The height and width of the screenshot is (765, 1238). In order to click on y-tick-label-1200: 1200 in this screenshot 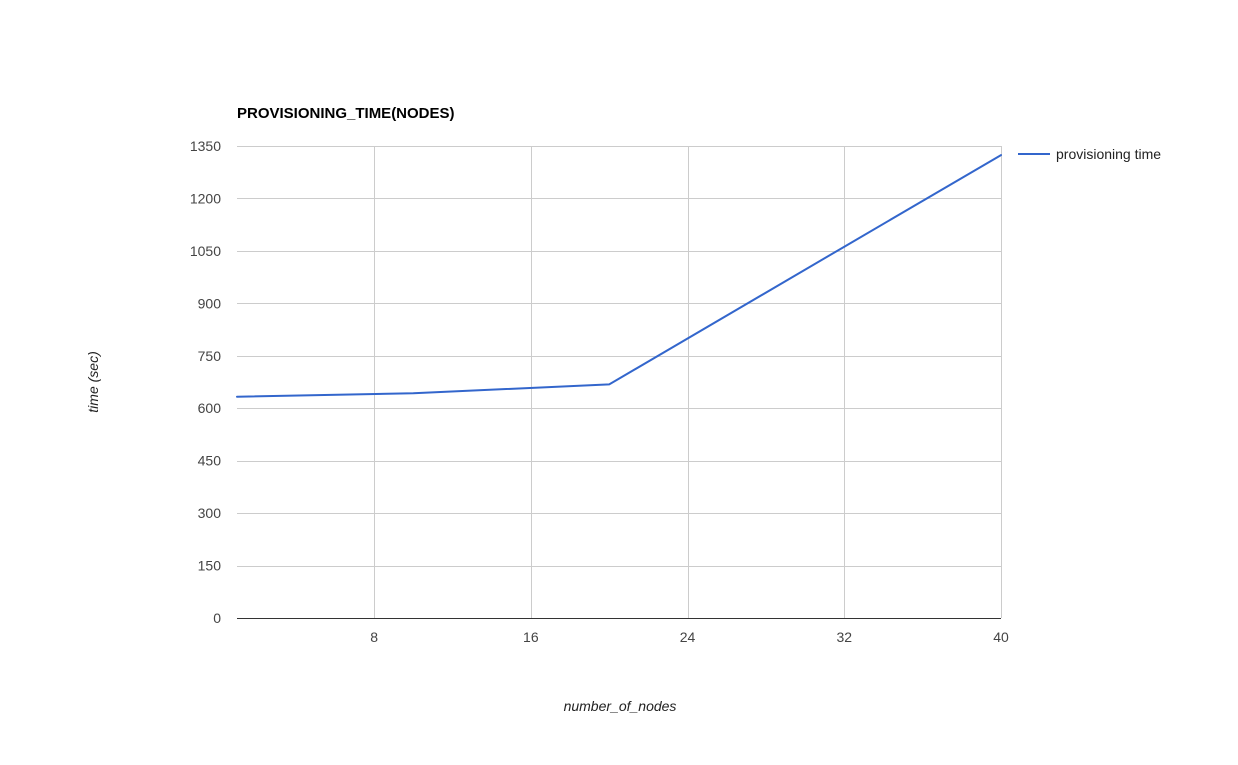, I will do `click(205, 198)`.